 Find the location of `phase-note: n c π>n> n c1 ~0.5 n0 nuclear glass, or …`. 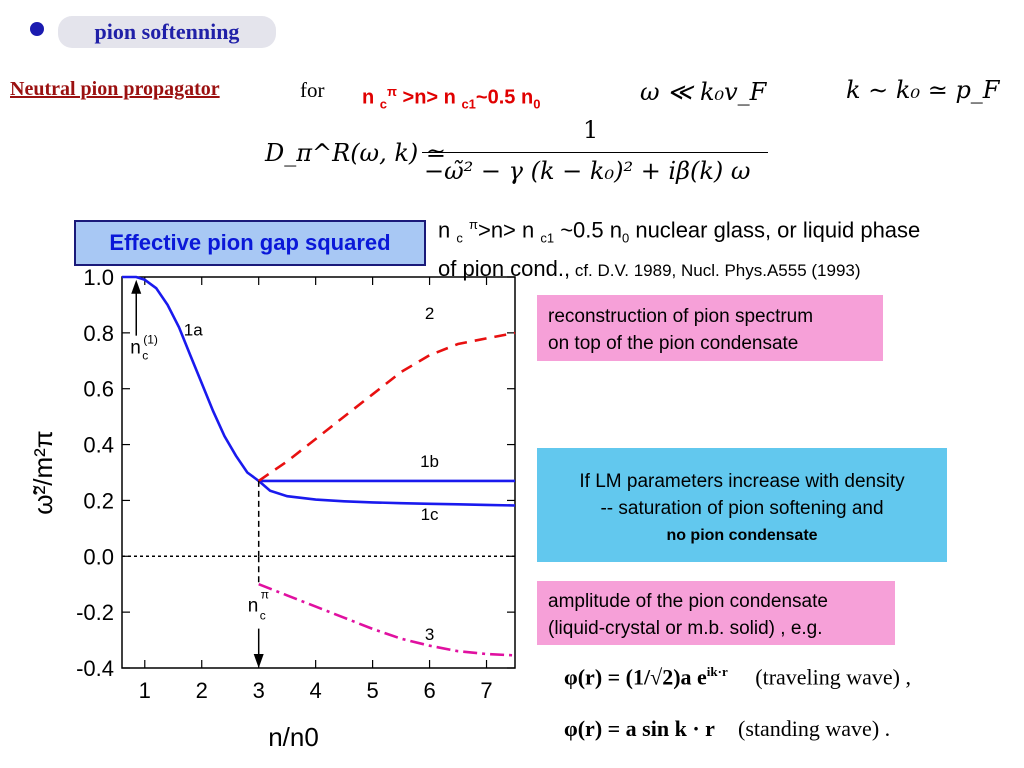

phase-note: n c π>n> n c1 ~0.5 n0 nuclear glass, or … is located at coordinates (679, 248).